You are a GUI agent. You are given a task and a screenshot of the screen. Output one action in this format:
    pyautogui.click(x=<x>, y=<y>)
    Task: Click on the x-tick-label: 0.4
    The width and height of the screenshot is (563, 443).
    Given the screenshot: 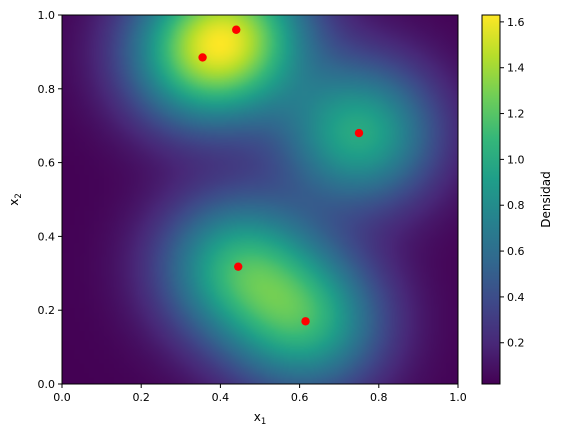 What is the action you would take?
    pyautogui.click(x=221, y=397)
    